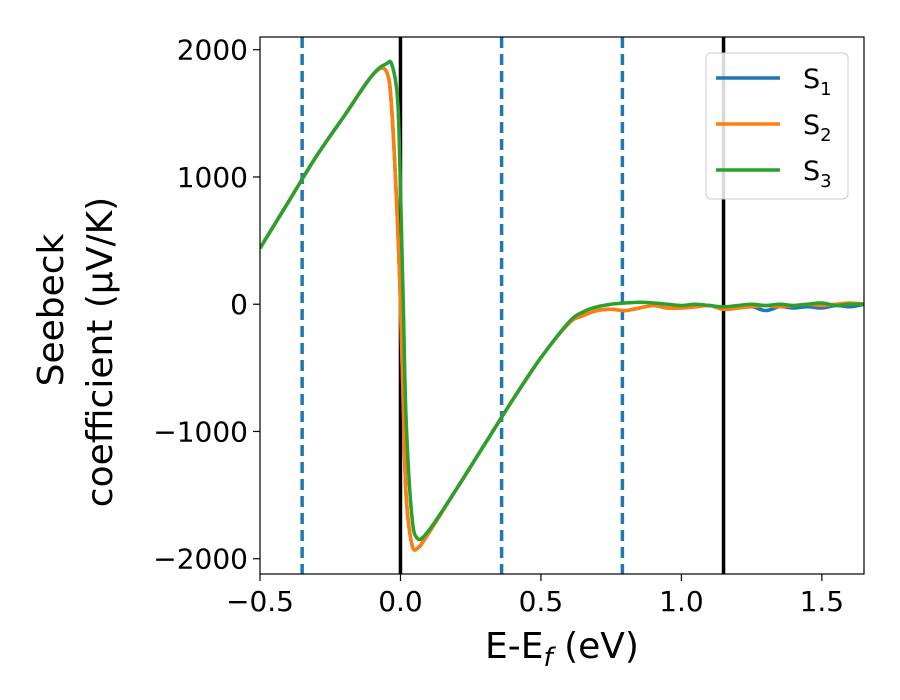 The width and height of the screenshot is (900, 700). Describe the element at coordinates (541, 601) in the screenshot. I see `x-tick-label: 0.5` at that location.